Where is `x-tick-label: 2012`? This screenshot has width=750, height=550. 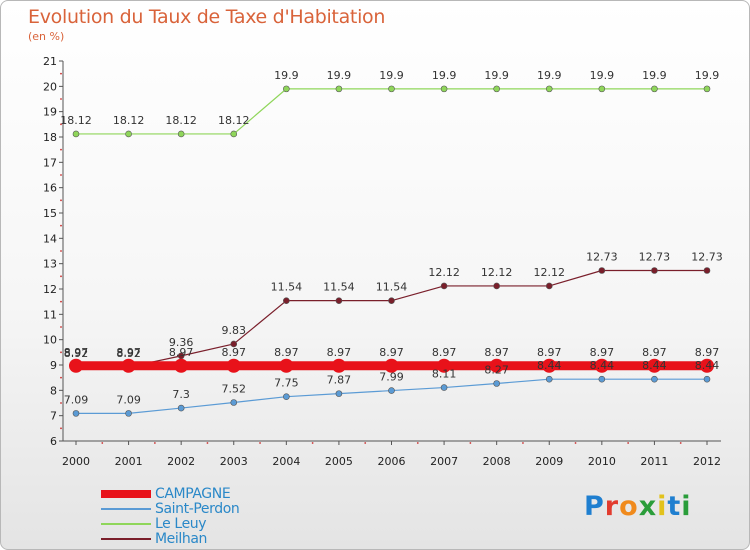 x-tick-label: 2012 is located at coordinates (707, 461).